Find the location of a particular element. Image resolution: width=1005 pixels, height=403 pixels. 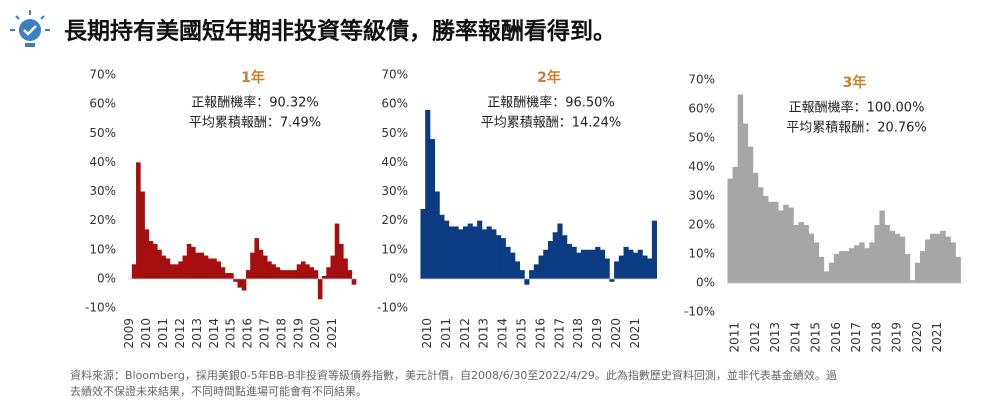

annotation: 平均累積報酬：20.76% is located at coordinates (856, 128).